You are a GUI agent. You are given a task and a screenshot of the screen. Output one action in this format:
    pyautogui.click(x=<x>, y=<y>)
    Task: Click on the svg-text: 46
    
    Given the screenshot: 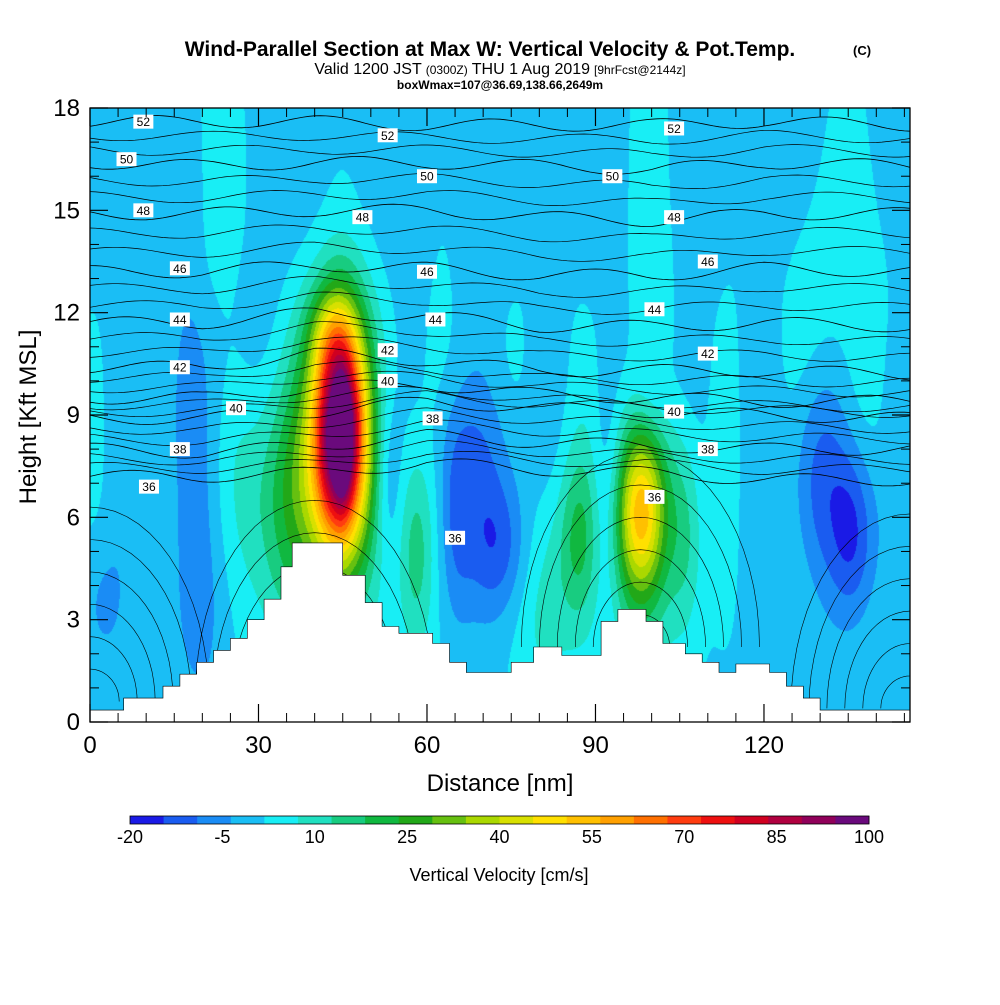 What is the action you would take?
    pyautogui.click(x=180, y=269)
    